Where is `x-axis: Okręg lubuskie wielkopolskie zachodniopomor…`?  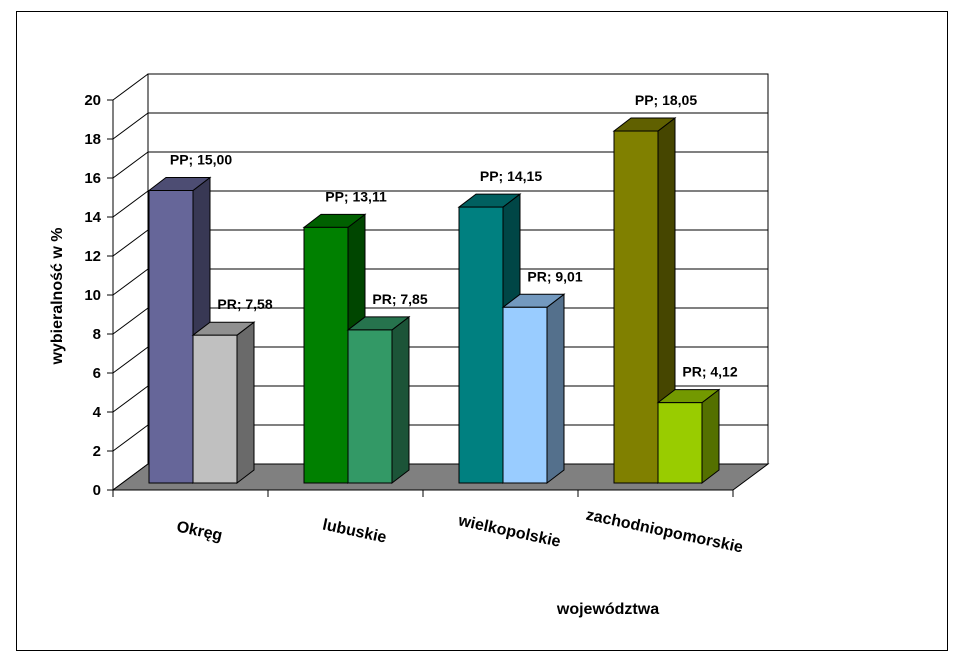
x-axis: Okręg lubuskie wielkopolskie zachodniopomor… is located at coordinates (428, 523).